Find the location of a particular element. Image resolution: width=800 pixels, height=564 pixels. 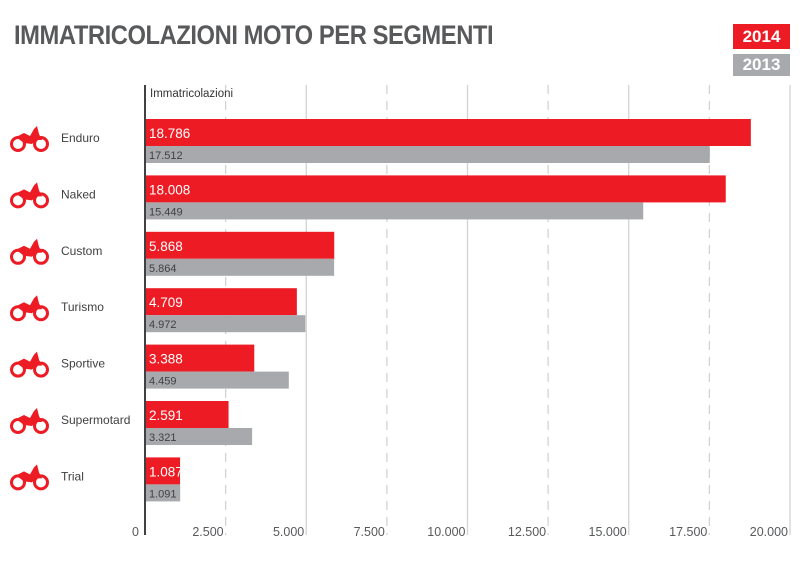

data-label-2014: 2.591 is located at coordinates (166, 415).